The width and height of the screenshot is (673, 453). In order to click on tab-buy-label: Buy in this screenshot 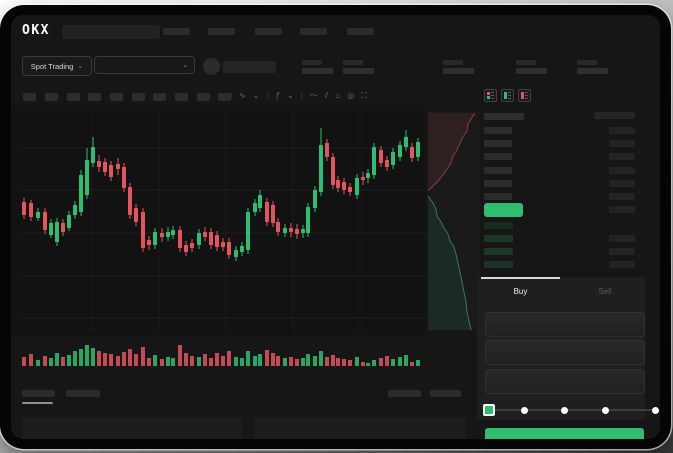, I will do `click(520, 291)`.